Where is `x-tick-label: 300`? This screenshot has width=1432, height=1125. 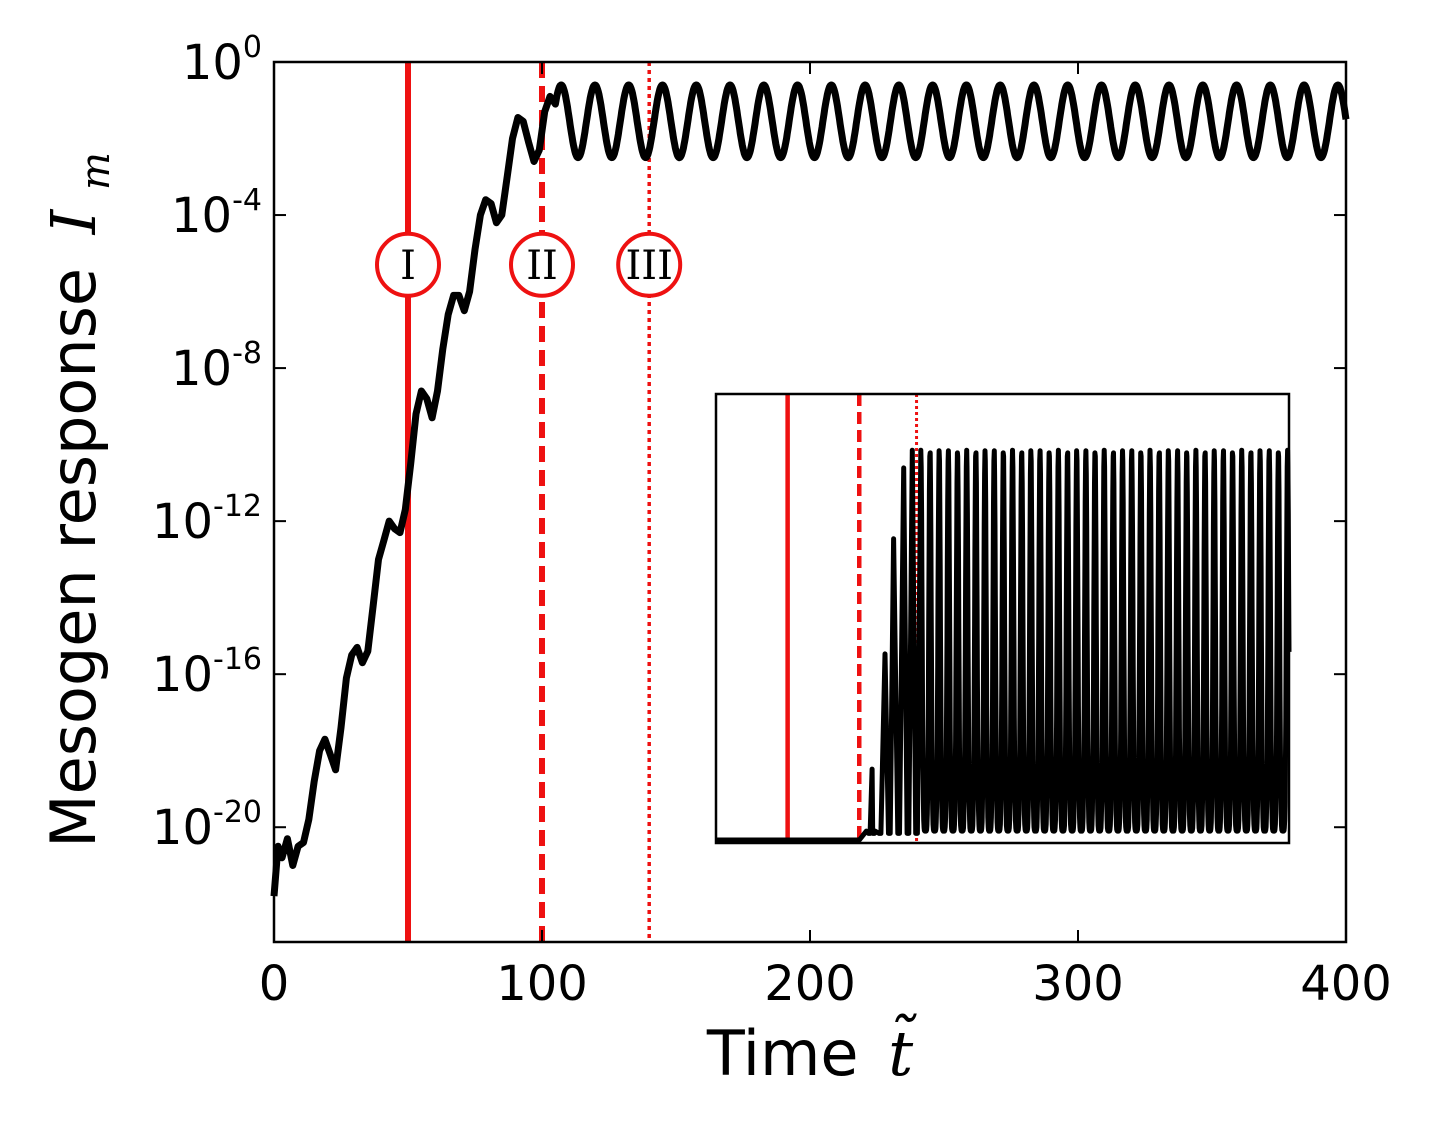 x-tick-label: 300 is located at coordinates (1078, 984).